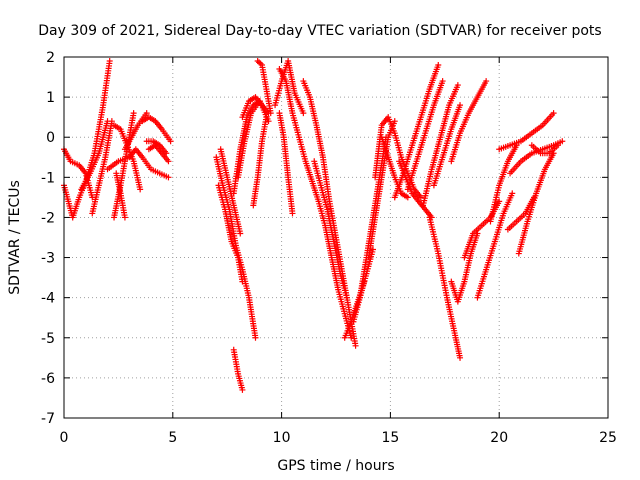 The height and width of the screenshot is (480, 640). I want to click on x-tick-label: 0, so click(64, 438).